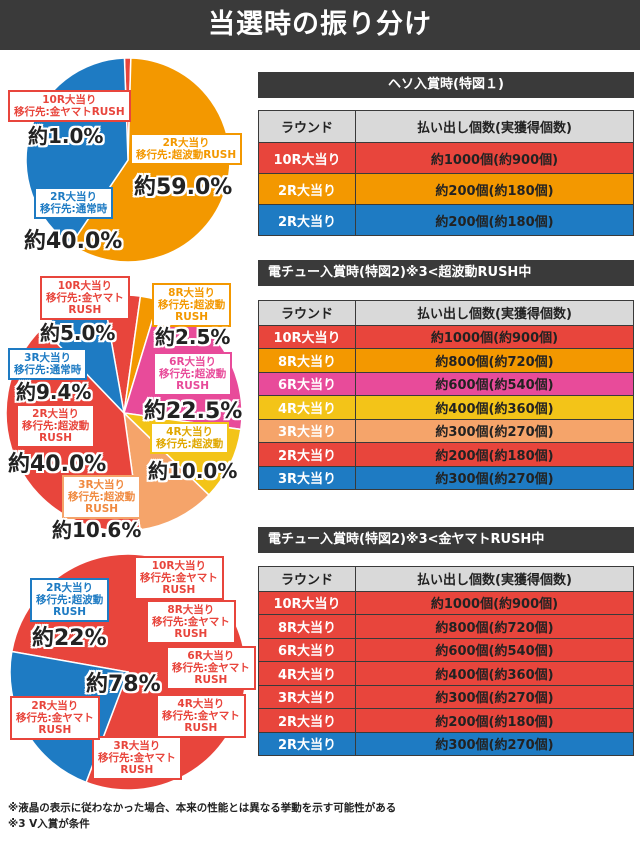  What do you see at coordinates (307, 649) in the screenshot?
I see `table3-round-cell: 6R大当り` at bounding box center [307, 649].